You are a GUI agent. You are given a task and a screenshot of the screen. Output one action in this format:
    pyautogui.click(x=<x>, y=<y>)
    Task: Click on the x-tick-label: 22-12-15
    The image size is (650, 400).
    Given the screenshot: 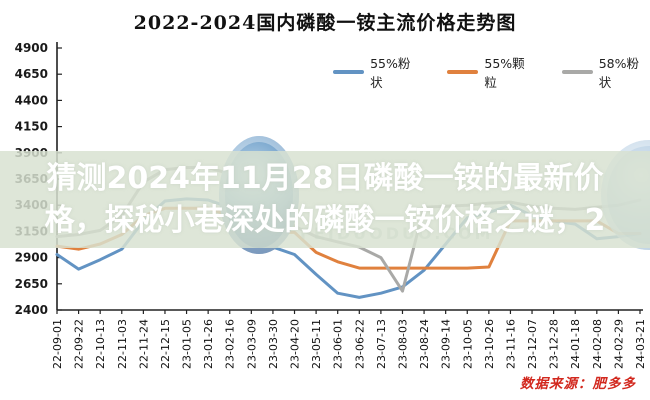 What is the action you would take?
    pyautogui.click(x=165, y=344)
    